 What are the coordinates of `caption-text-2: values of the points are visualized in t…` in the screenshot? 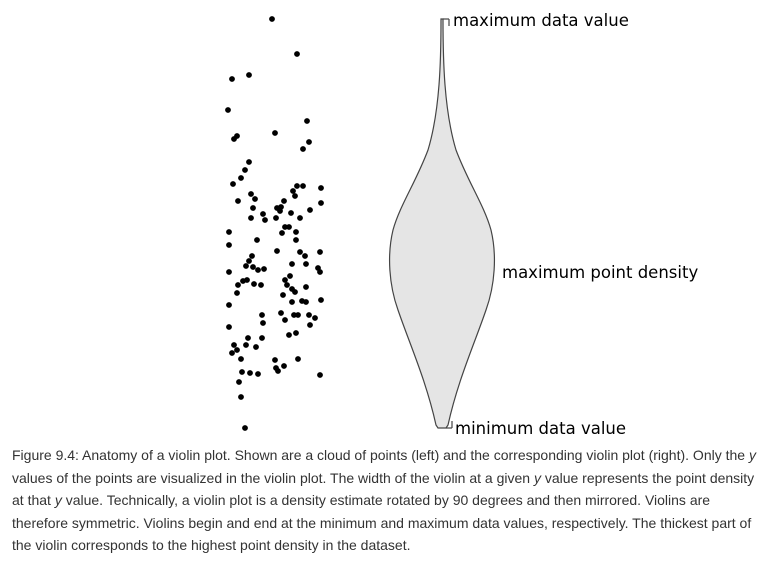 It's located at (273, 477).